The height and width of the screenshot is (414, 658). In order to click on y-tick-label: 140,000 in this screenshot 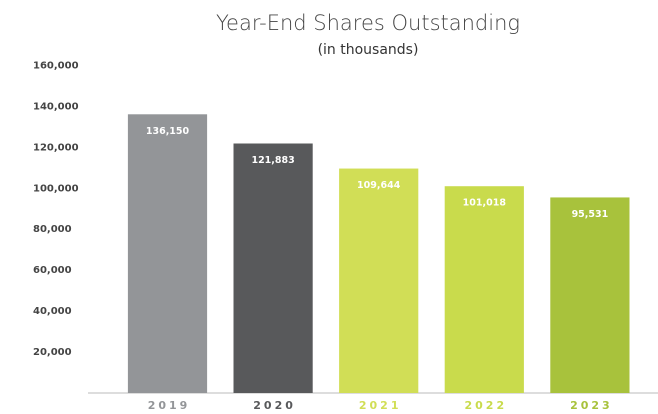, I will do `click(56, 106)`.